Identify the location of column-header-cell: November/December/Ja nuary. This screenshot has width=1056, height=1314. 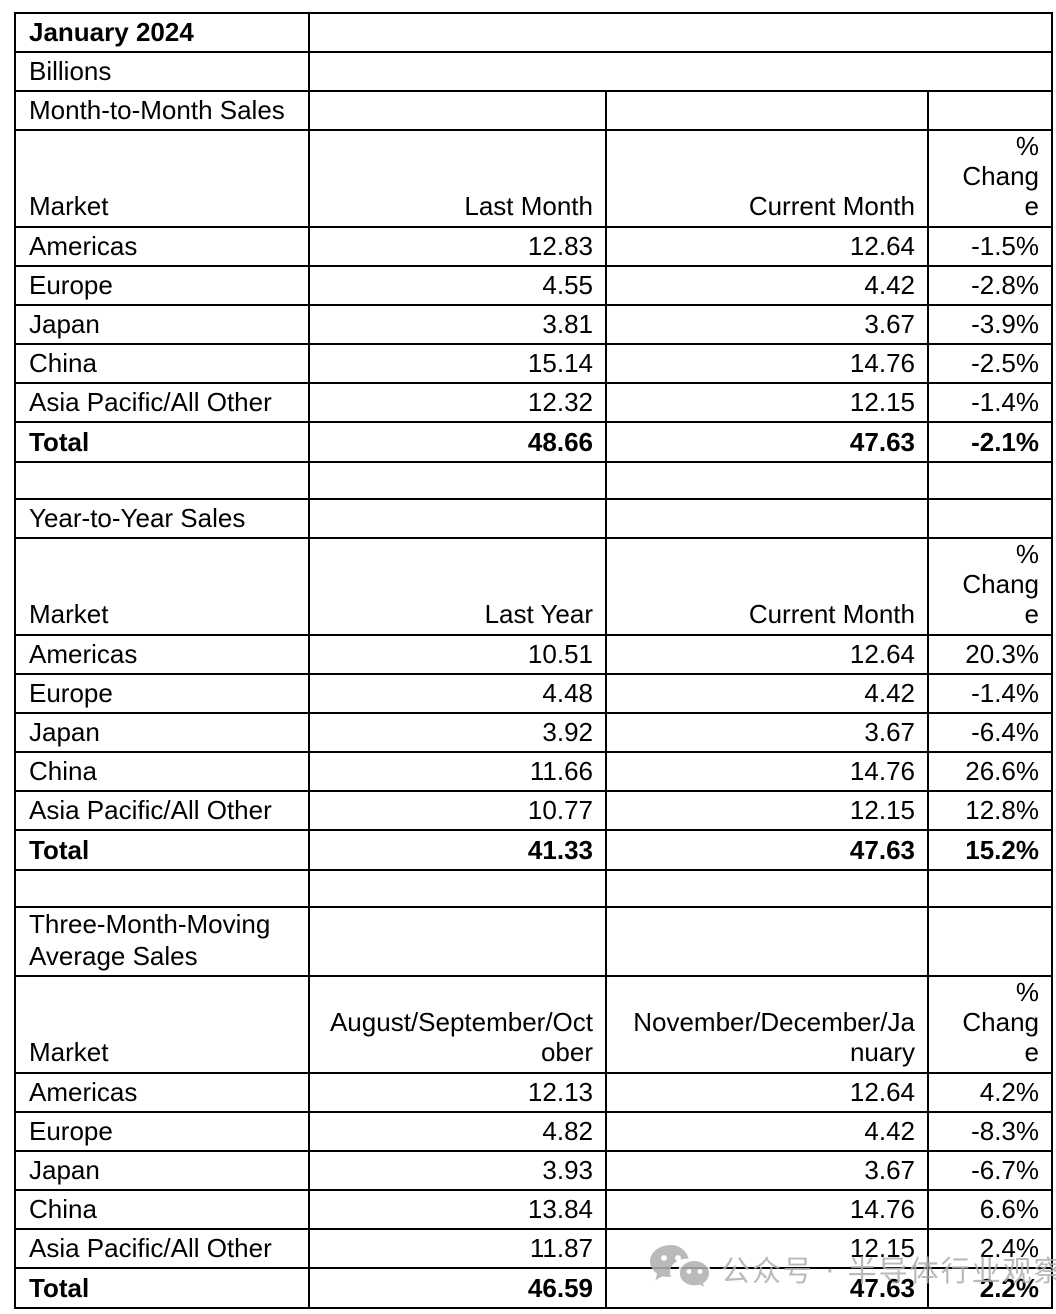
(767, 1024).